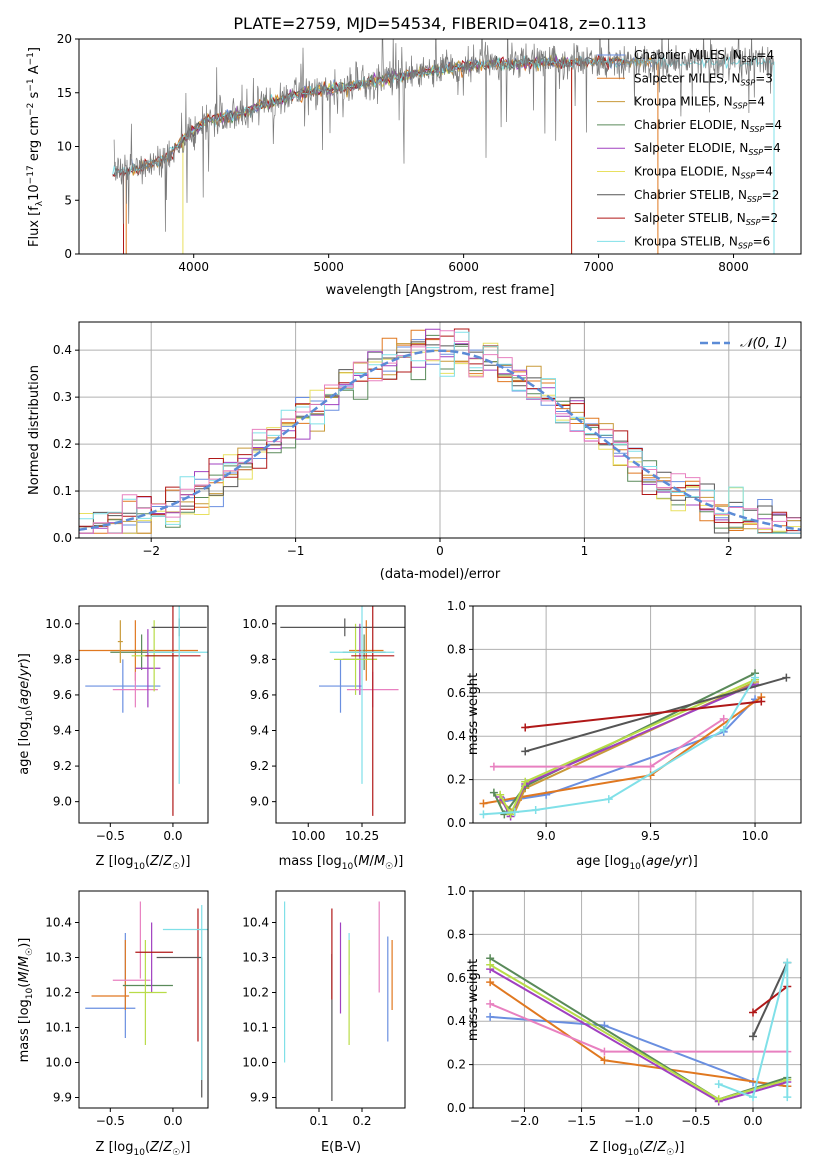 The height and width of the screenshot is (1170, 819). What do you see at coordinates (704, 56) in the screenshot?
I see `legend-entry-label: Chabrier MILES, NSSP=4` at bounding box center [704, 56].